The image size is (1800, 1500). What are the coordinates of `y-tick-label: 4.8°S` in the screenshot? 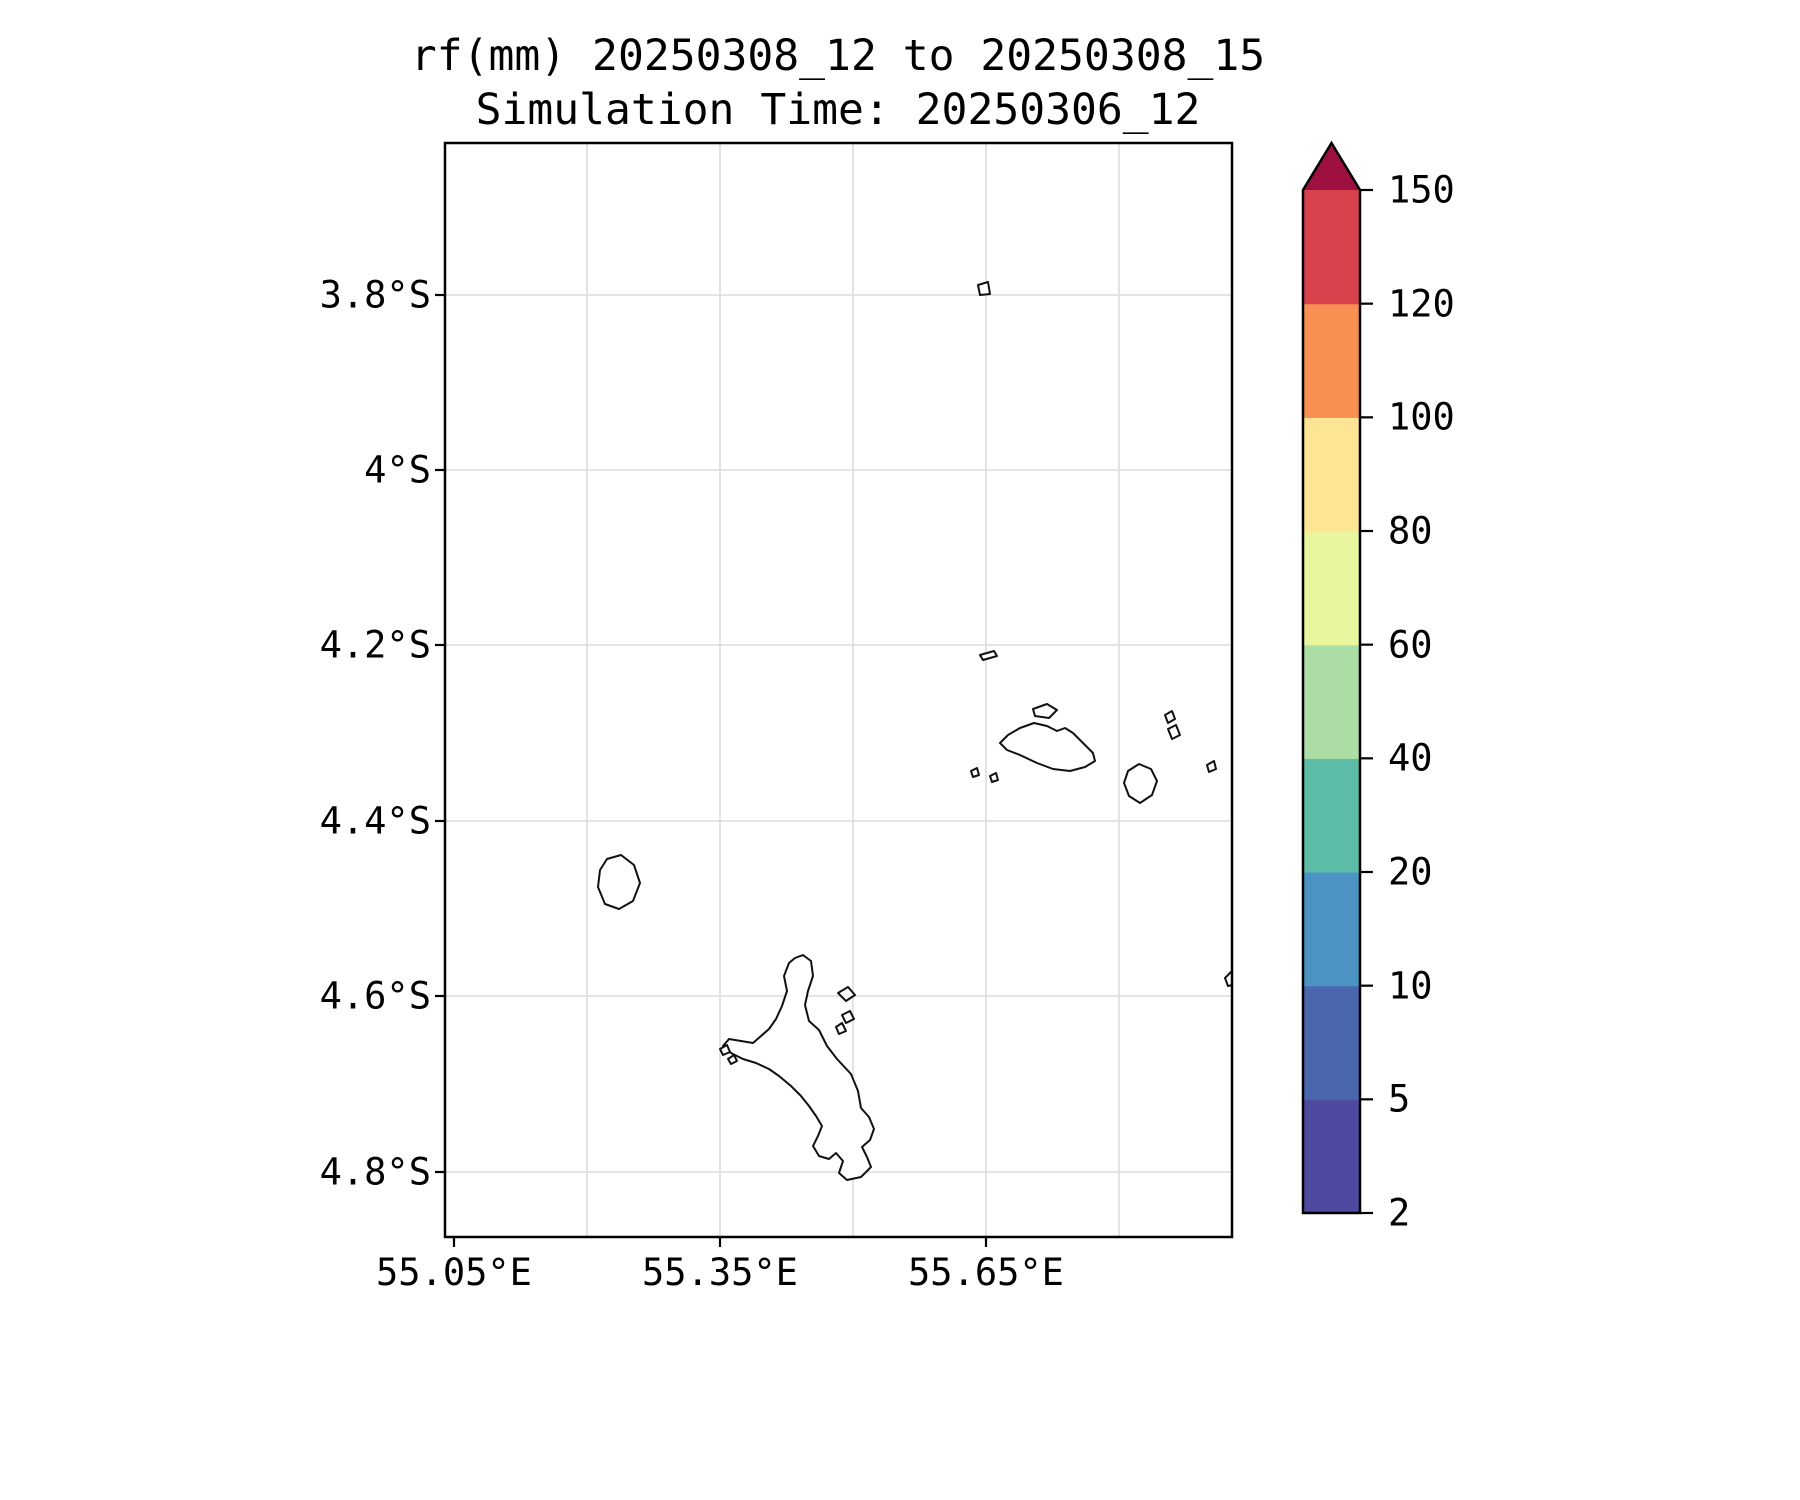 It's located at (375, 1172).